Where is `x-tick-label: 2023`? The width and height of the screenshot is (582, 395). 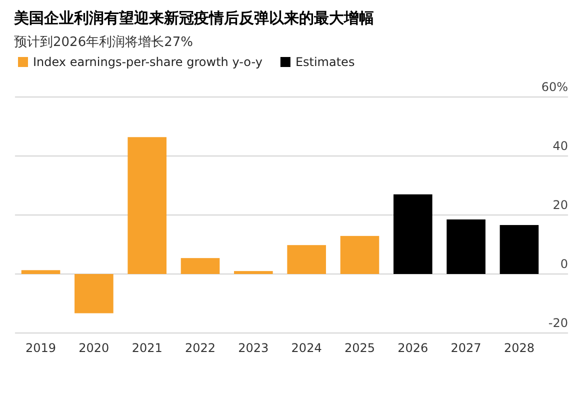 x-tick-label: 2023 is located at coordinates (253, 348).